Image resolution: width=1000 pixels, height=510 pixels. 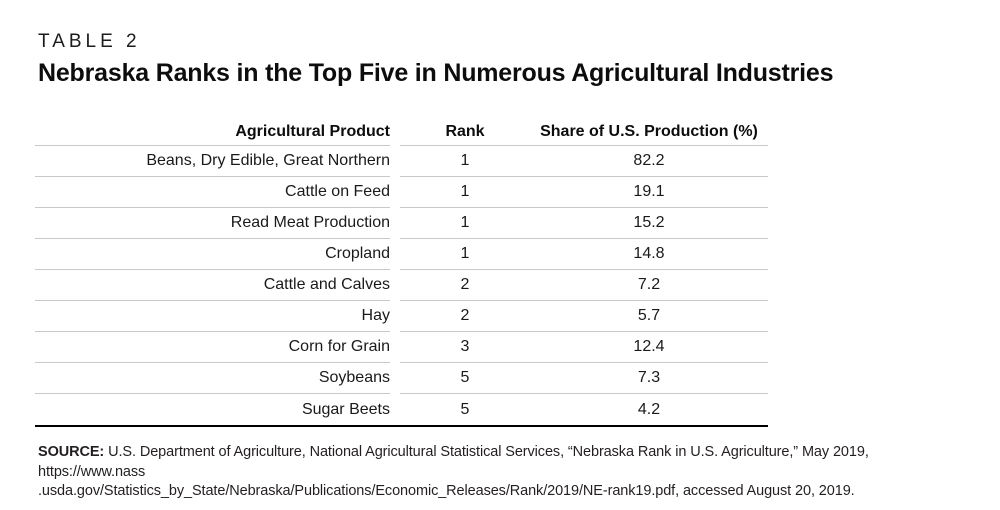 What do you see at coordinates (212, 192) in the screenshot?
I see `product-cell: Cattle on Feed` at bounding box center [212, 192].